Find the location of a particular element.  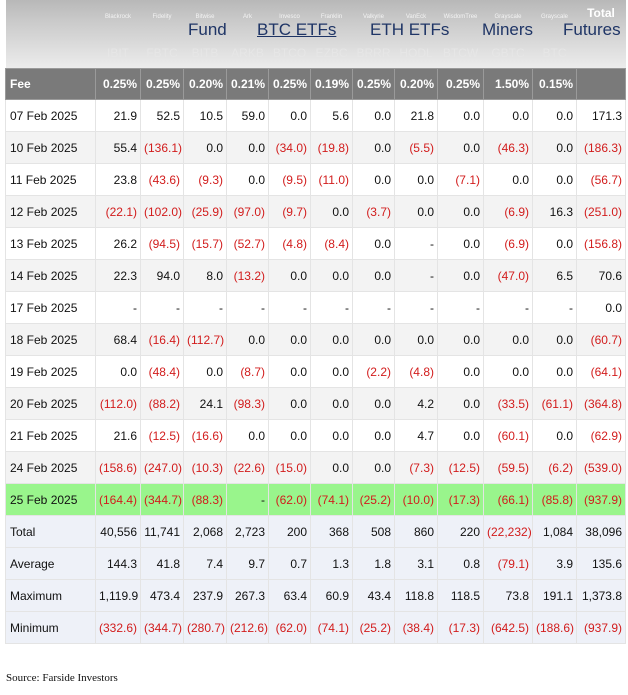

value-cell: 1,119.9 is located at coordinates (118, 595).